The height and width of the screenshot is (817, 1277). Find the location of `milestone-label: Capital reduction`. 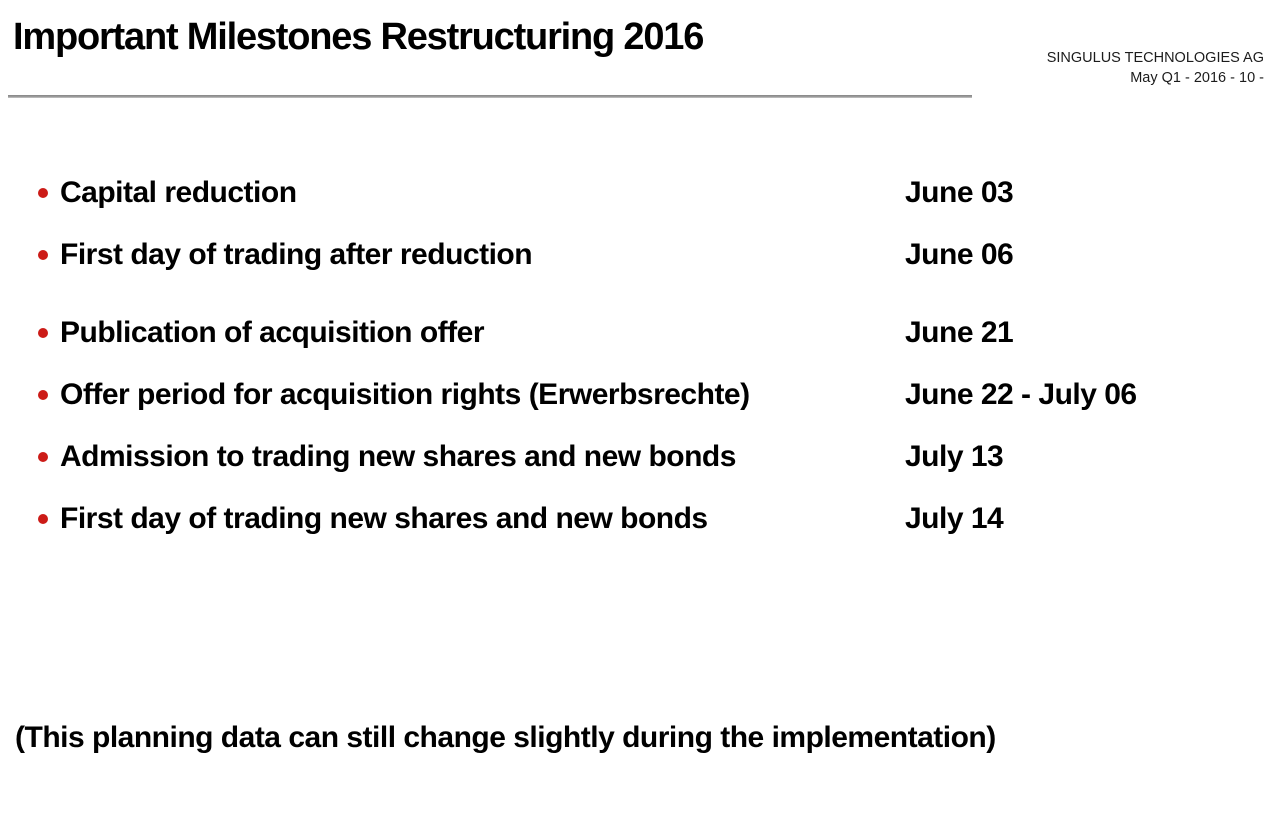

milestone-label: Capital reduction is located at coordinates (178, 192).